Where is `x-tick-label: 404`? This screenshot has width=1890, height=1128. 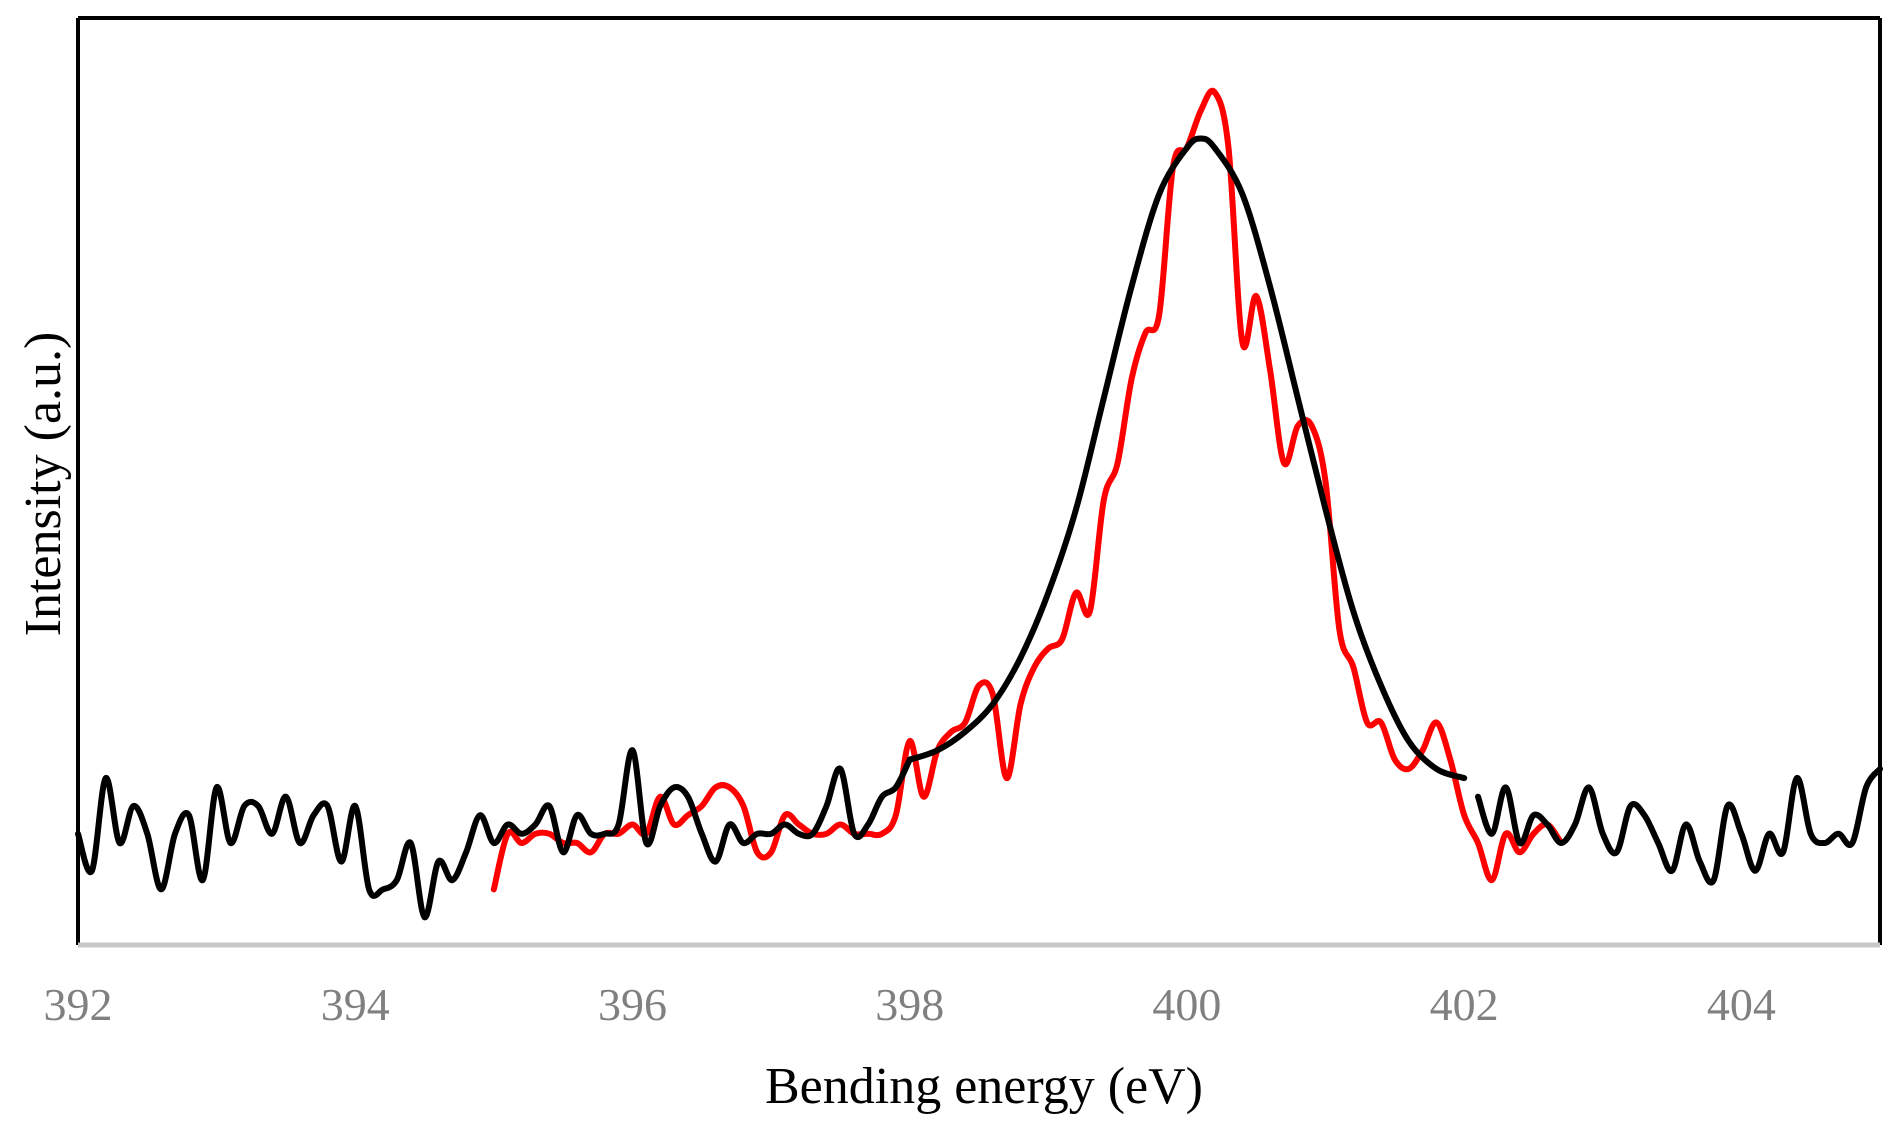 x-tick-label: 404 is located at coordinates (1741, 1004).